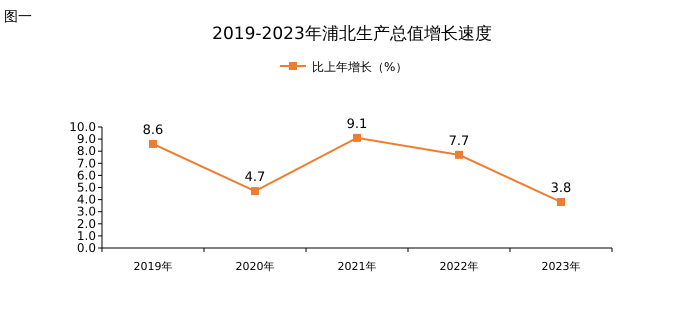 This screenshot has width=686, height=309. Describe the element at coordinates (459, 266) in the screenshot. I see `x-tick-label: 2022年` at that location.